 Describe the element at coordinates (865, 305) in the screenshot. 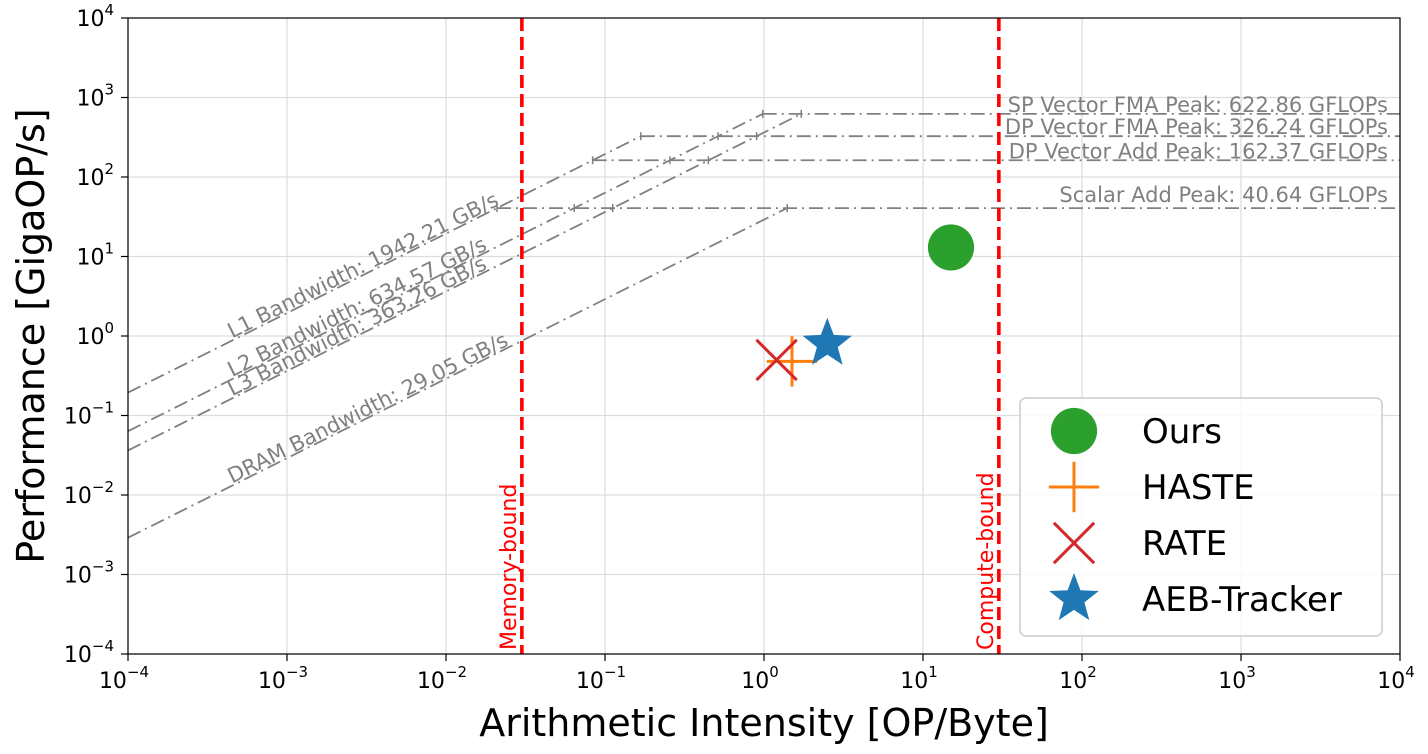

I see `data-markers` at that location.